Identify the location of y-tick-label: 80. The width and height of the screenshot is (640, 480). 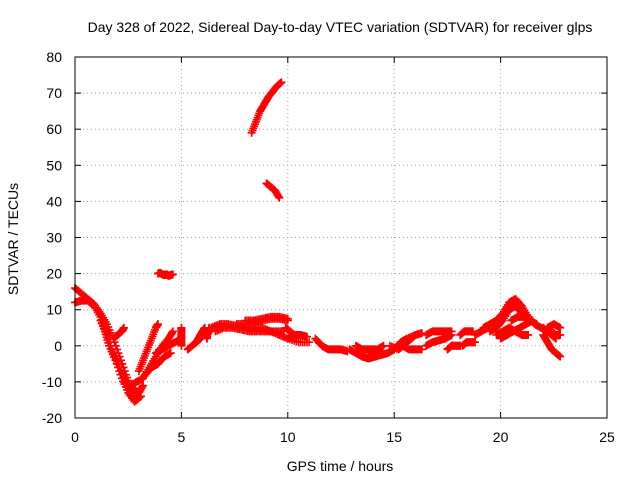
(54, 57).